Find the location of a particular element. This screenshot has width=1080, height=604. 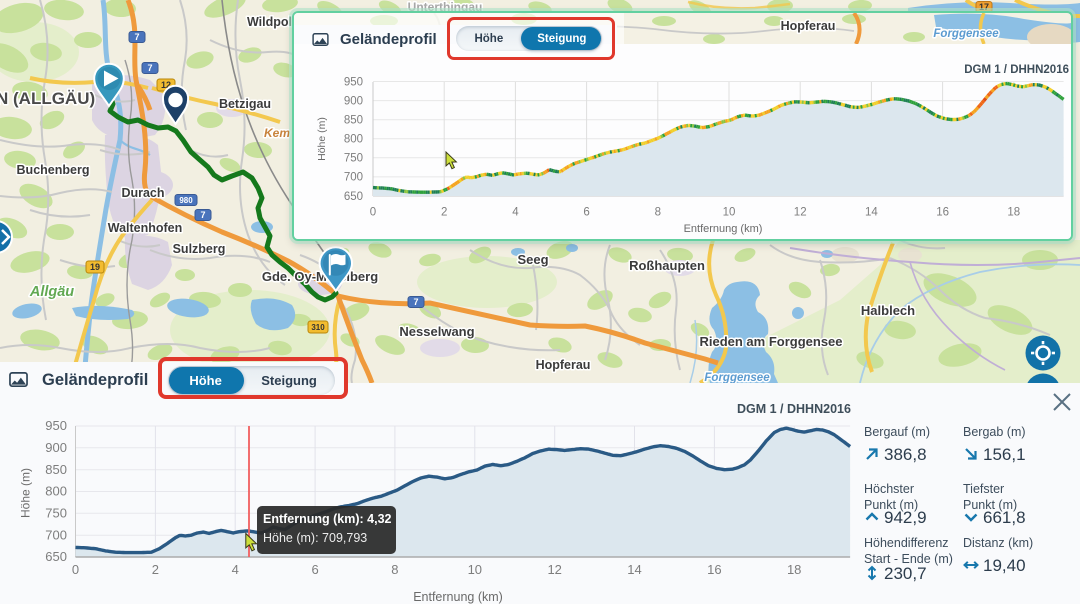

svg-text: 980 is located at coordinates (186, 200).